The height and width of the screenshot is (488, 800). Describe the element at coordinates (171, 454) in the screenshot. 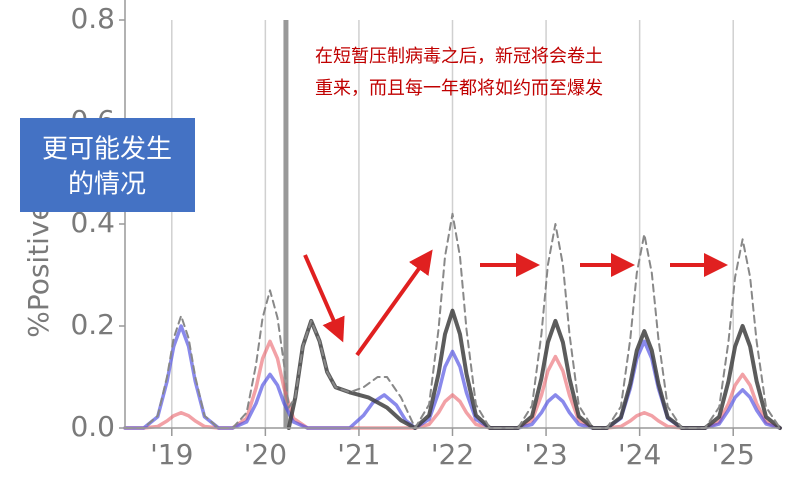

I see `x-tick-label: '19` at that location.